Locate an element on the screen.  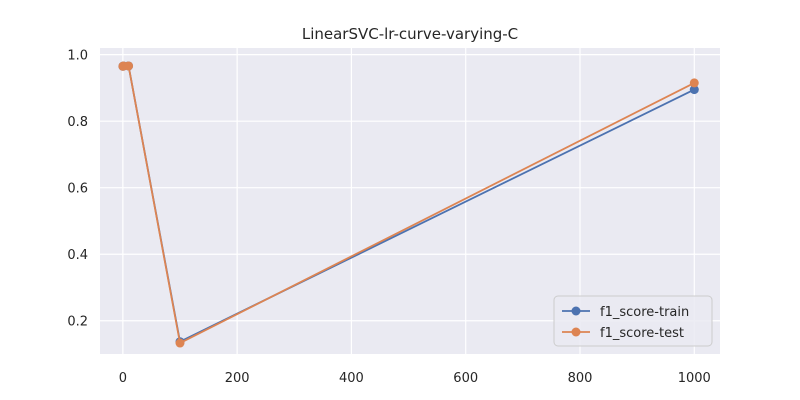
legend-label: f1_score-test is located at coordinates (642, 333).